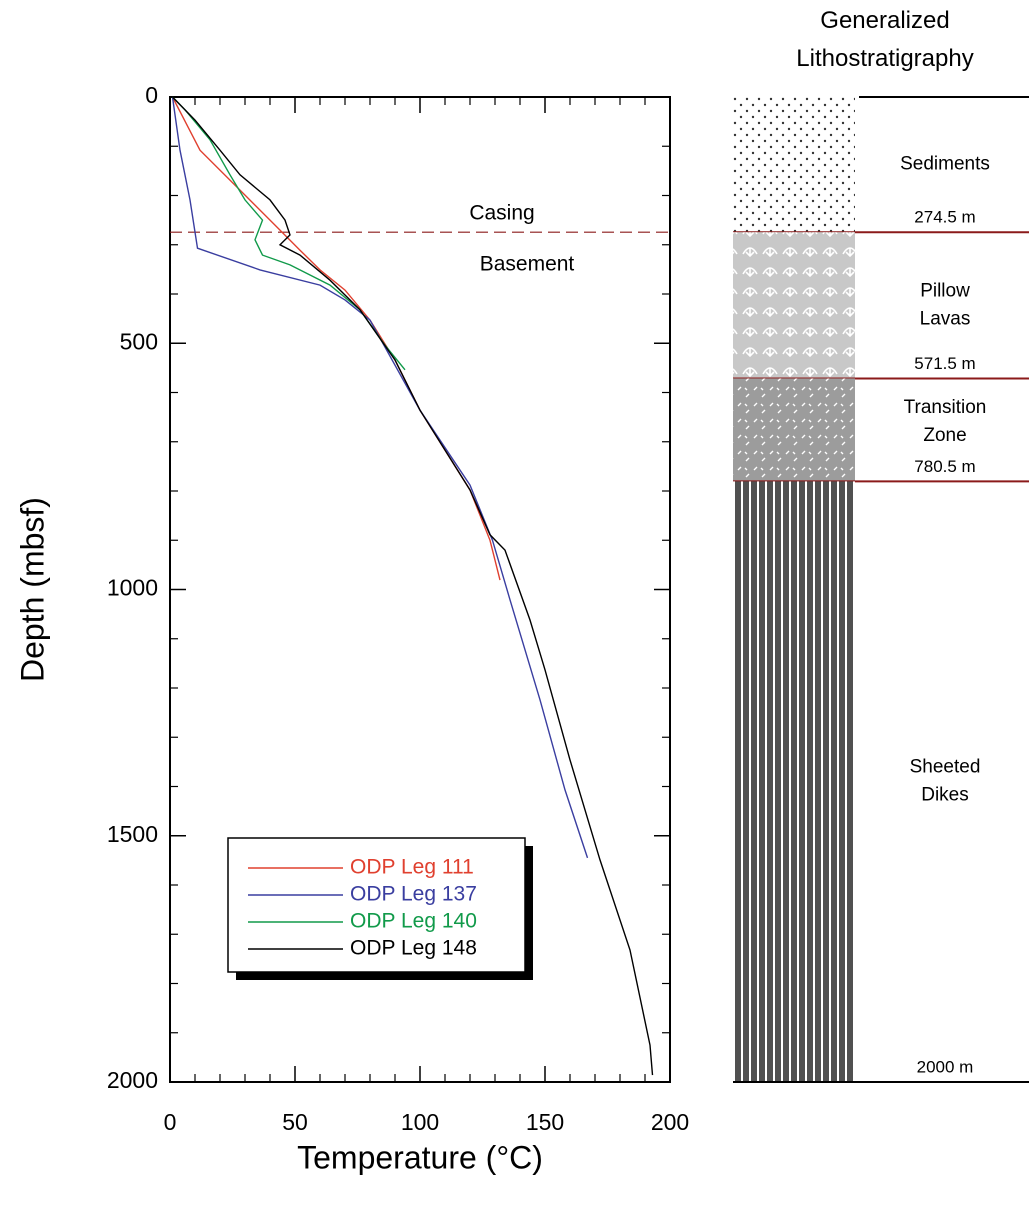 This screenshot has height=1214, width=1029. I want to click on y-tick-label: 2000, so click(132, 1080).